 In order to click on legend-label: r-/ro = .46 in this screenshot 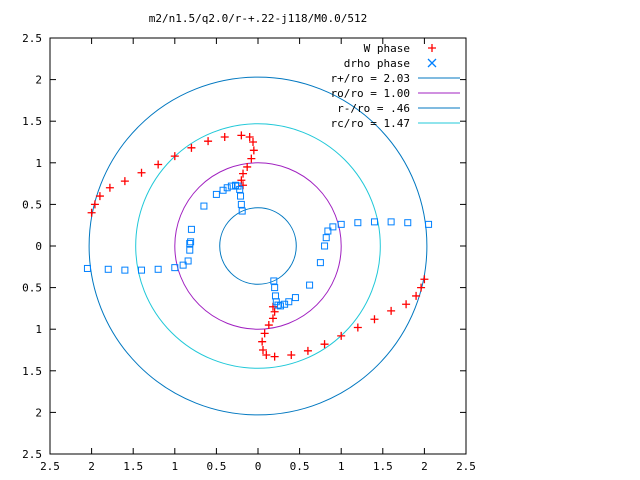, I will do `click(373, 108)`.